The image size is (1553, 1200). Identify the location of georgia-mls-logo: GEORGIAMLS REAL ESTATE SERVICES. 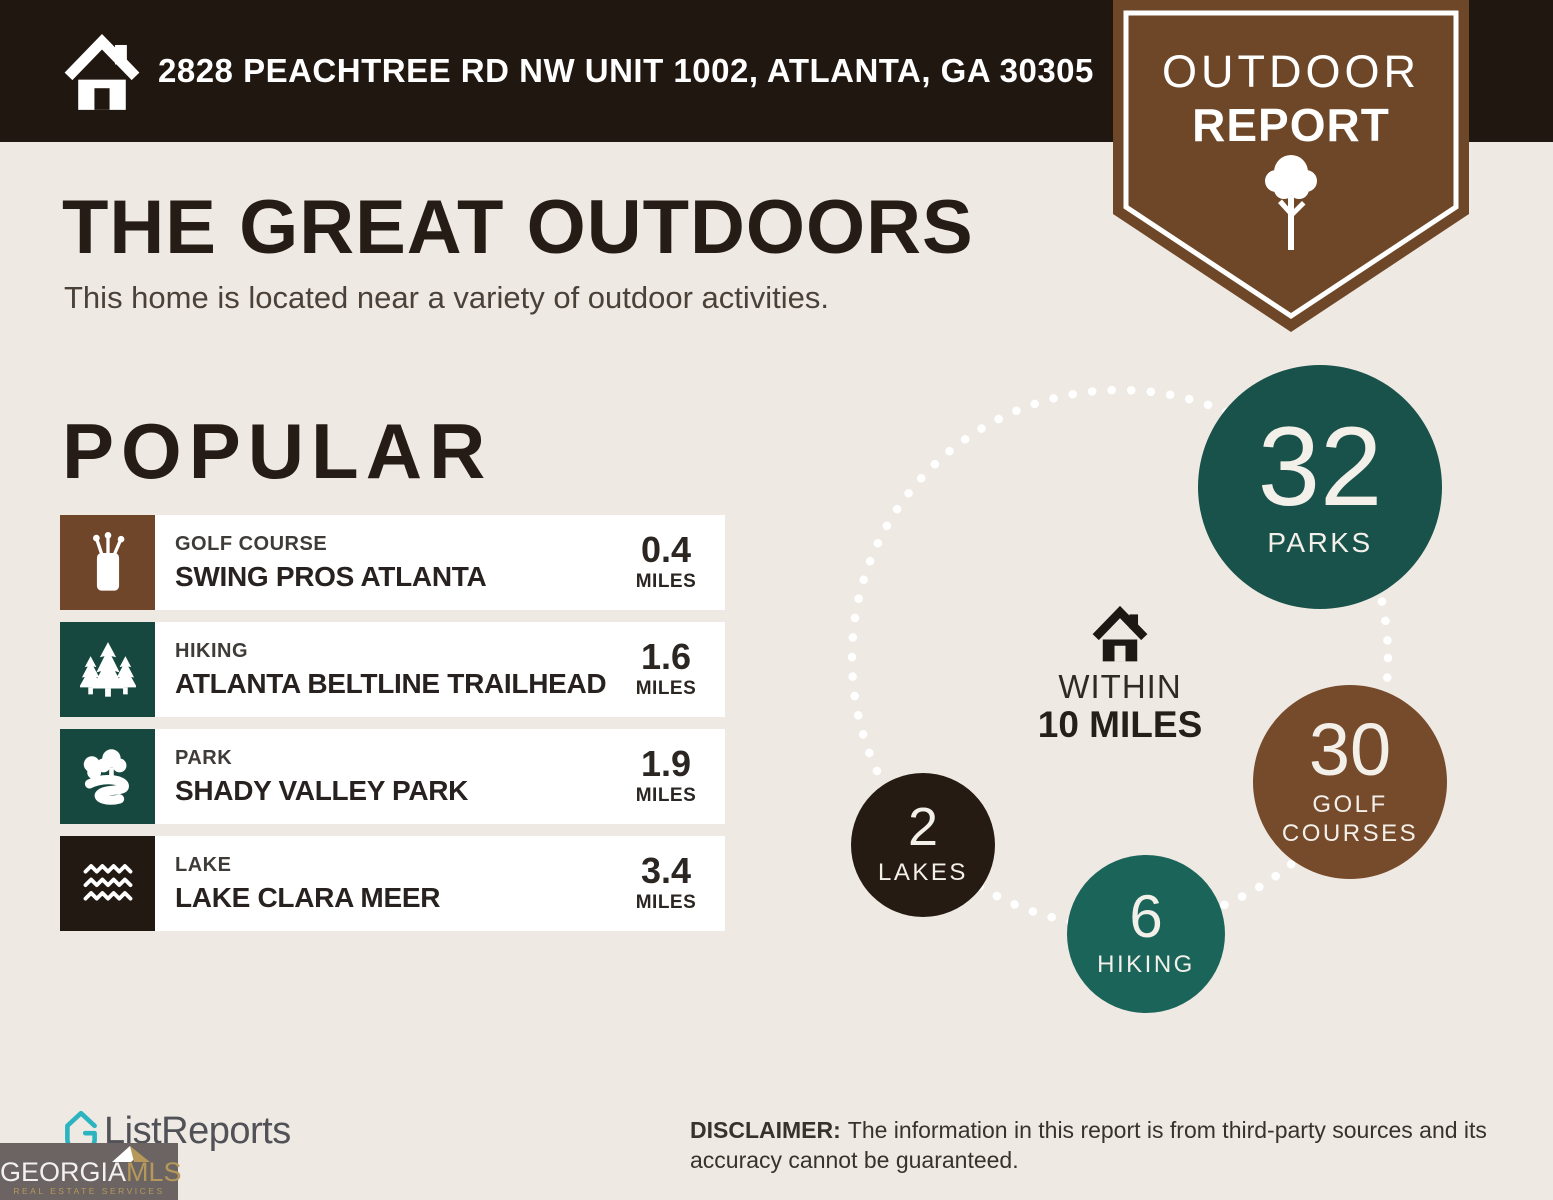
(91, 1171).